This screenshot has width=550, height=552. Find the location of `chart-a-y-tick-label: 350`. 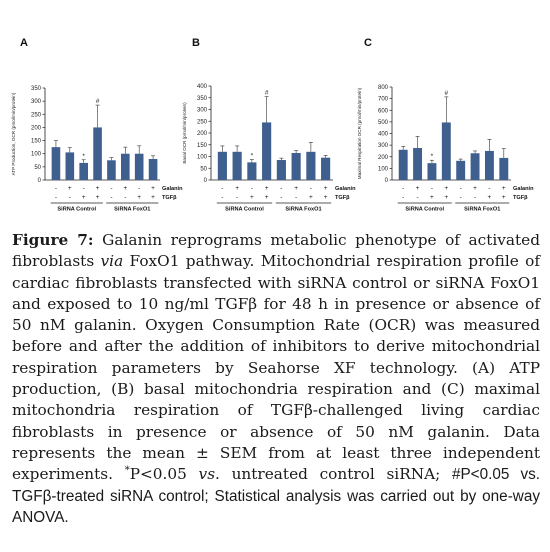

chart-a-y-tick-label: 350 is located at coordinates (36, 89).